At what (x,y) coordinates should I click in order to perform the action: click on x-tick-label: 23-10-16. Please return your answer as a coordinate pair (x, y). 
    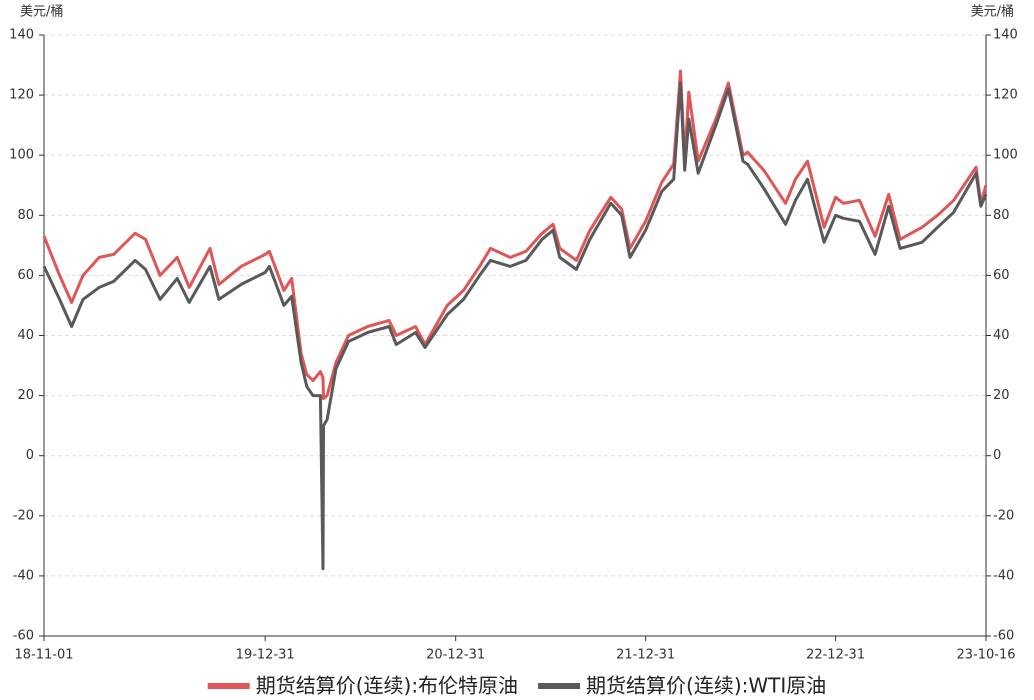
    Looking at the image, I should click on (985, 655).